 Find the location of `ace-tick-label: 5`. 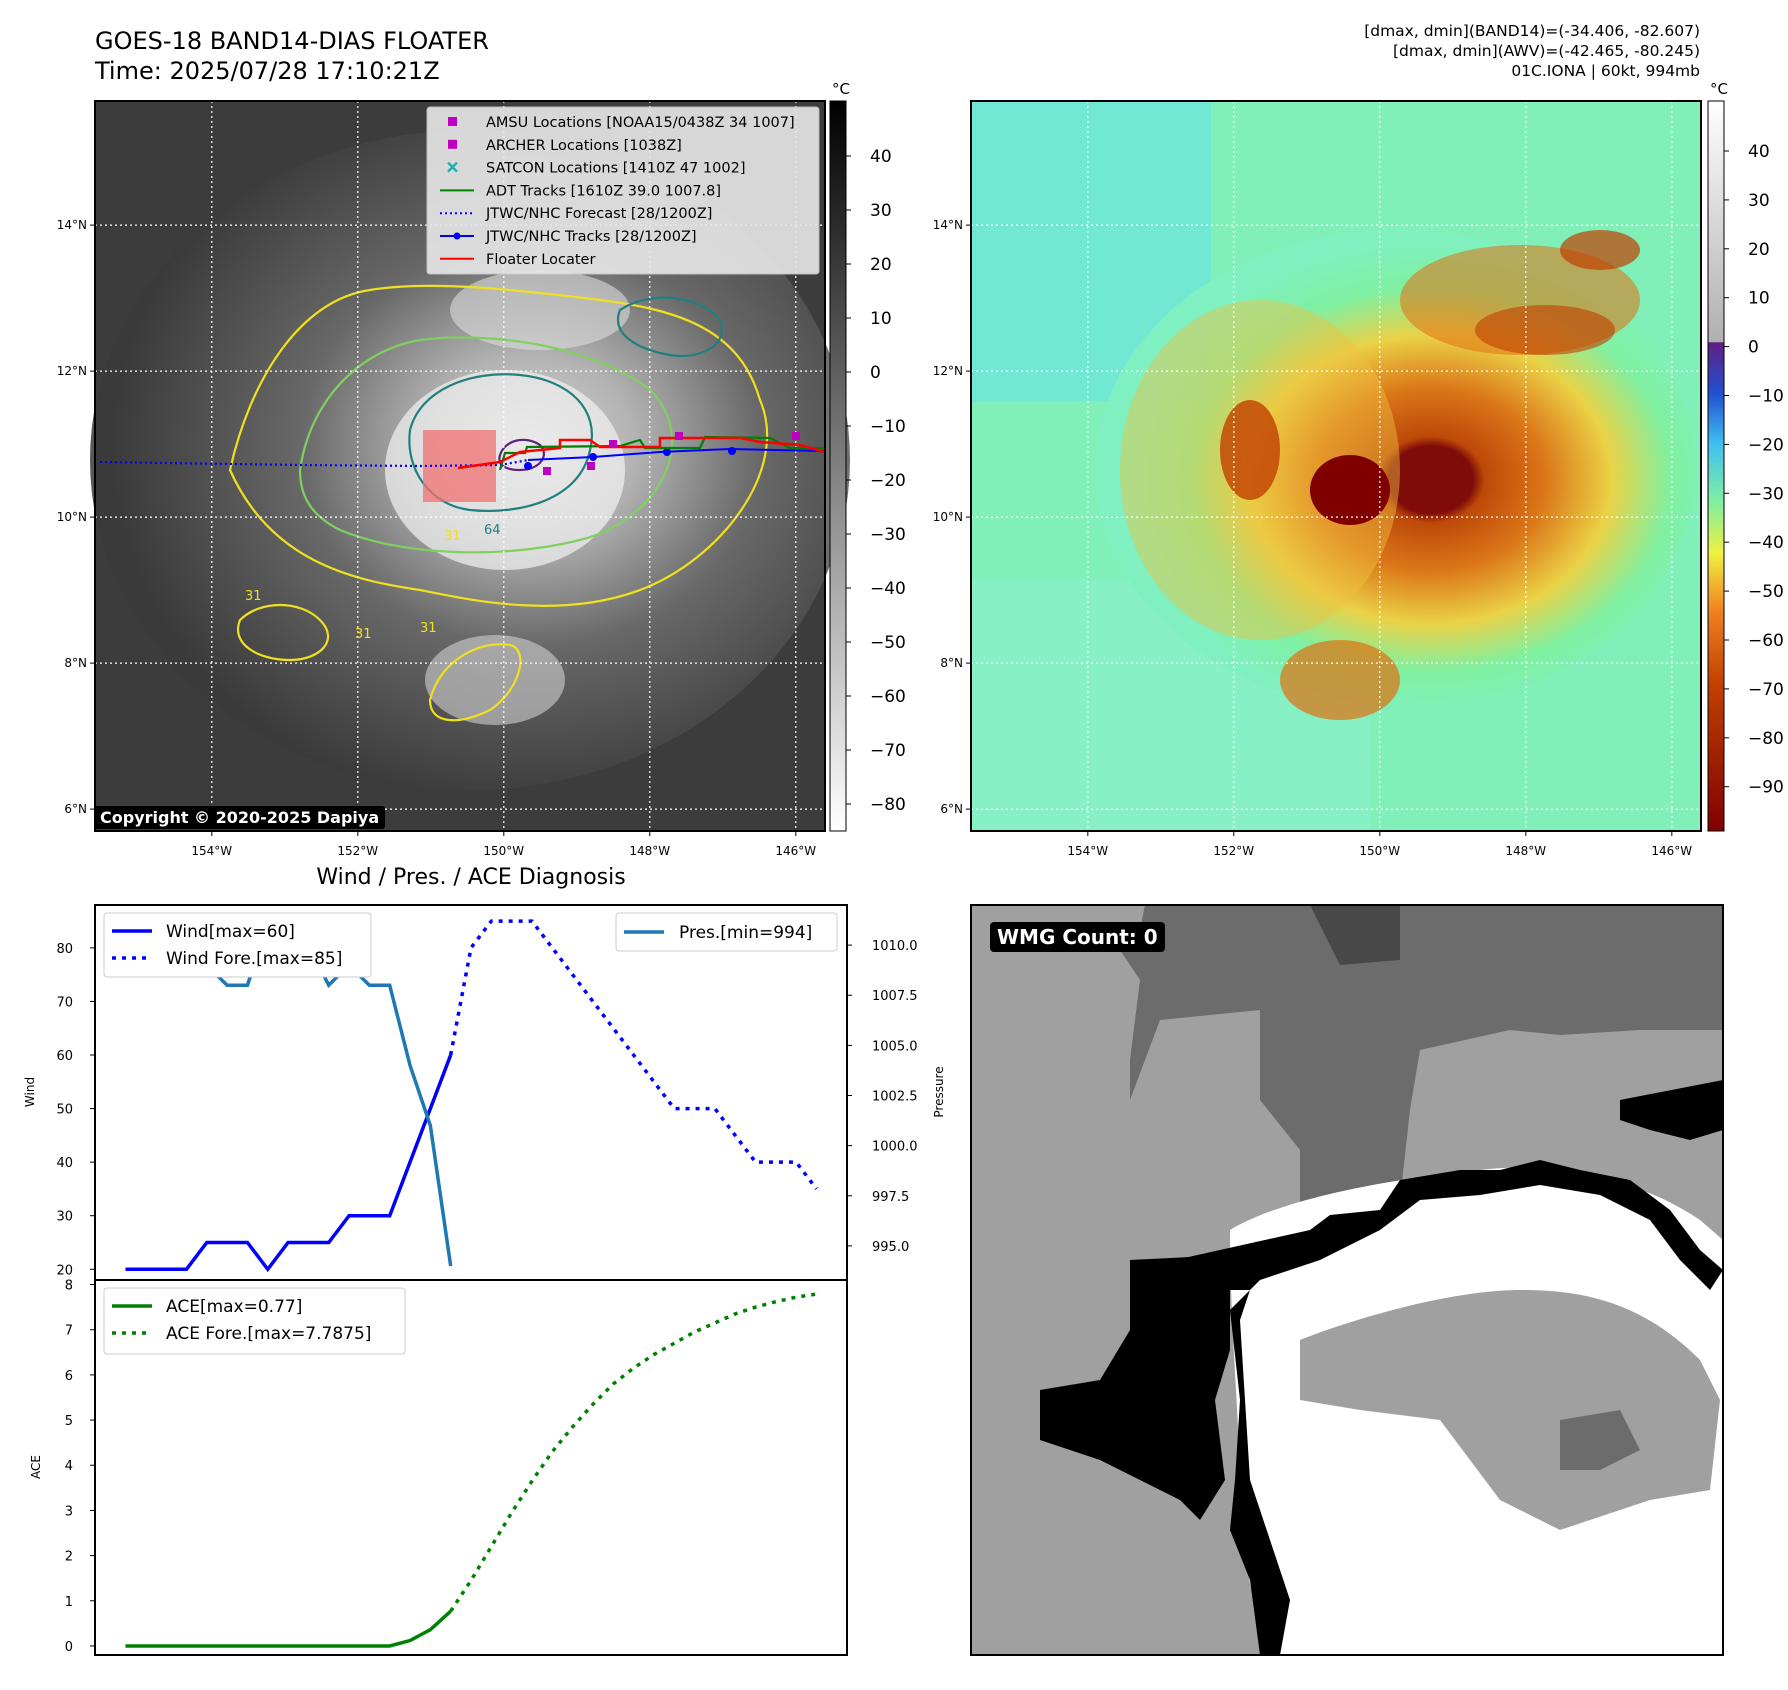

ace-tick-label: 5 is located at coordinates (69, 1421).